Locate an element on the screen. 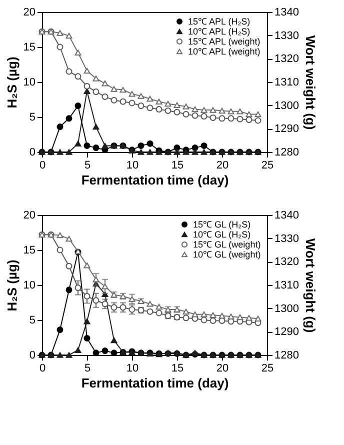 The width and height of the screenshot is (344, 445). legend-label: 10℃ APL (weight) is located at coordinates (224, 51).